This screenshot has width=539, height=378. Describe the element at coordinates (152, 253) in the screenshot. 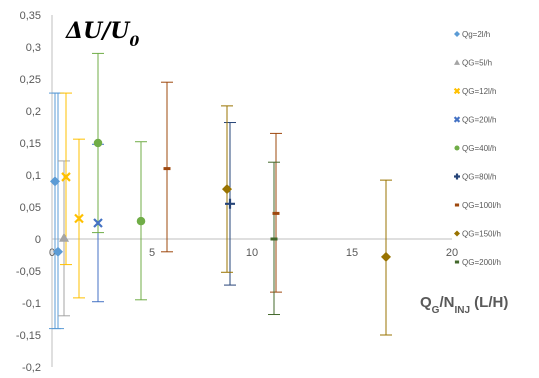

I see `x-tick-label: 5` at that location.